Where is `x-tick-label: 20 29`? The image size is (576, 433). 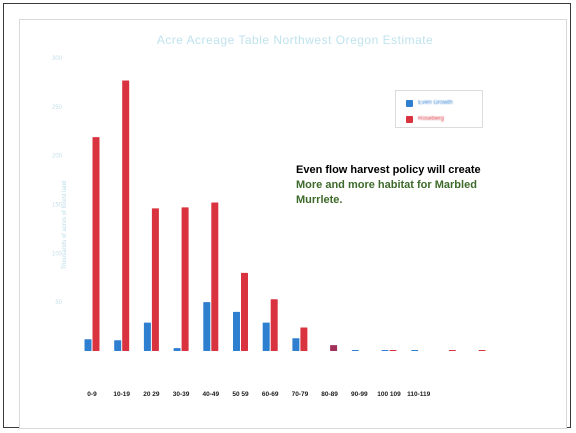 x-tick-label: 20 29 is located at coordinates (151, 394).